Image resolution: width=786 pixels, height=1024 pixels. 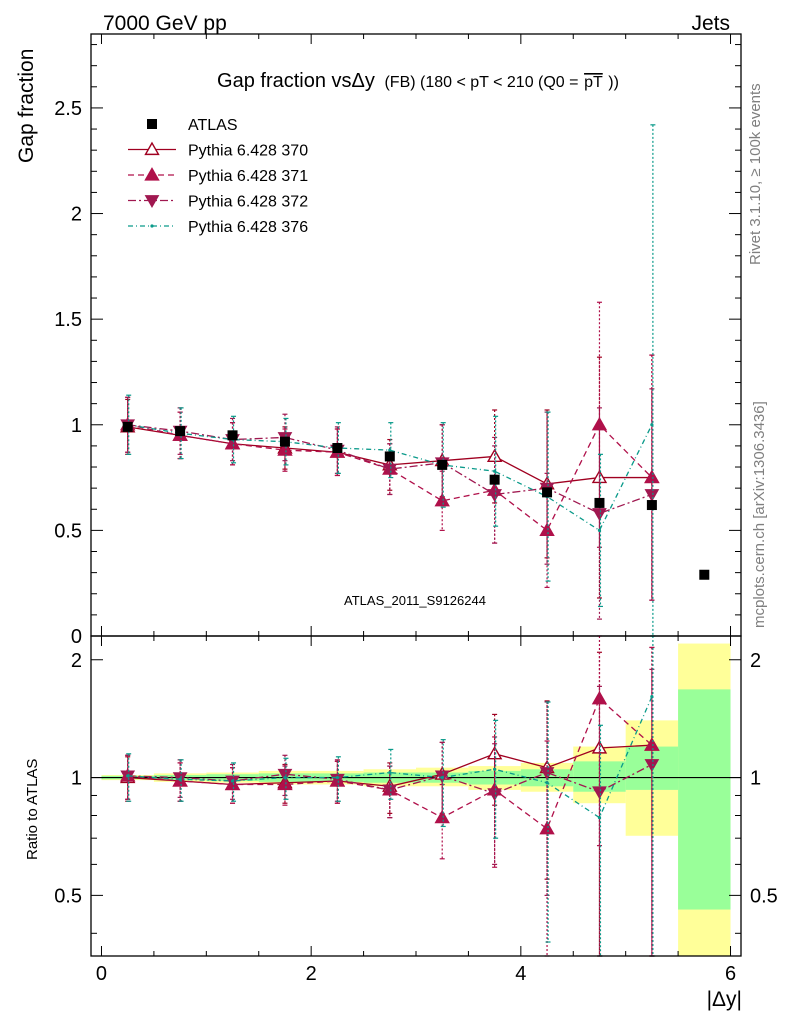 What do you see at coordinates (248, 202) in the screenshot?
I see `legend-label: Pythia 6.428 372` at bounding box center [248, 202].